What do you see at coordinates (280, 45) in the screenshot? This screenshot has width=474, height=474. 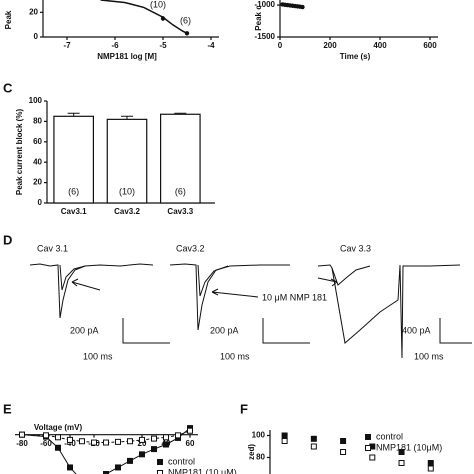 I see `x-tick-label: 0` at bounding box center [280, 45].